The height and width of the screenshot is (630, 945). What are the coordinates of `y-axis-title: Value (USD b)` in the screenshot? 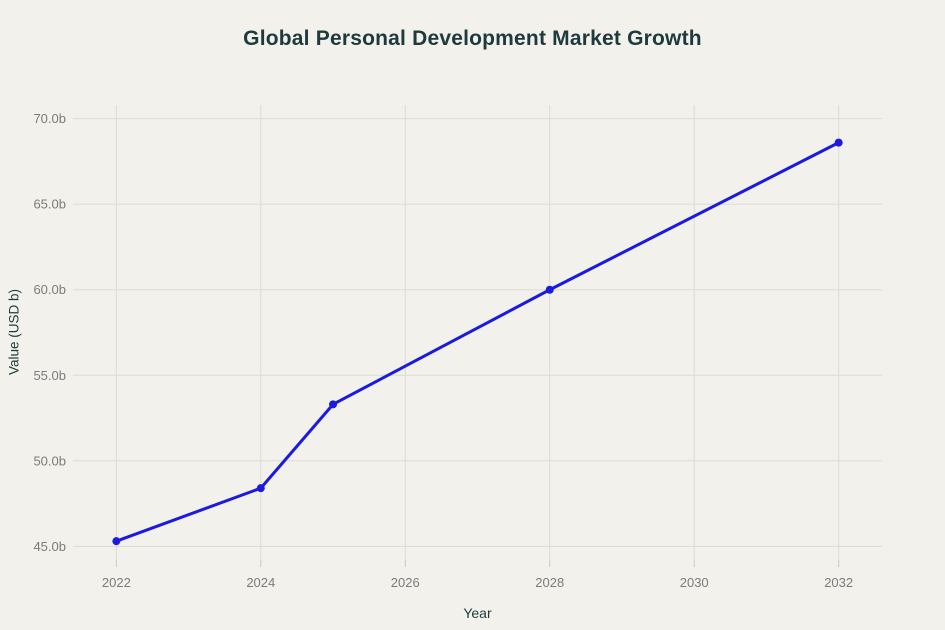 It's located at (14, 332).